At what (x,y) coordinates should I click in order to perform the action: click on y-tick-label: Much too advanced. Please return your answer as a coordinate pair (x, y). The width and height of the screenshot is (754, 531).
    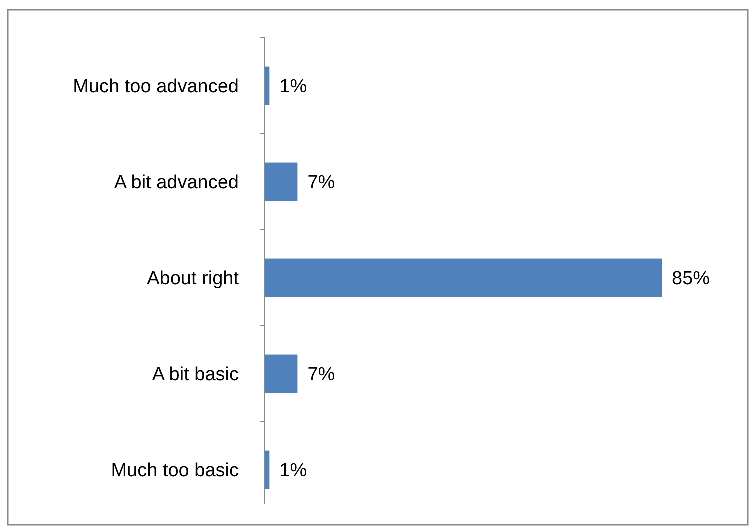
    Looking at the image, I should click on (156, 87).